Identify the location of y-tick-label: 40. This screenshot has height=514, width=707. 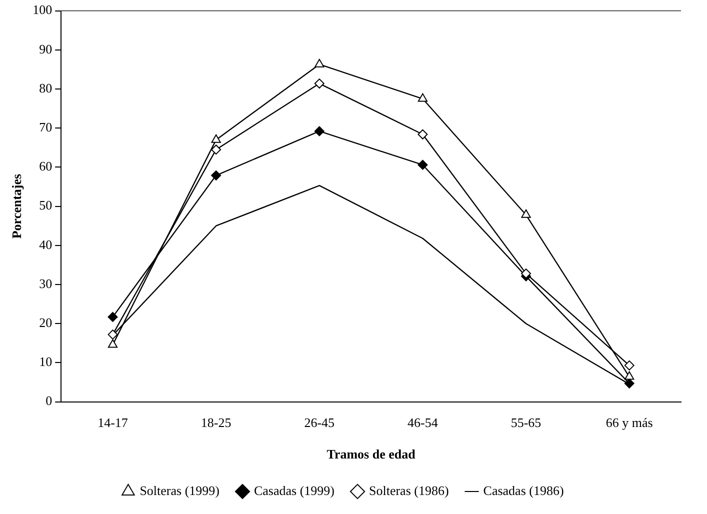
(45, 244).